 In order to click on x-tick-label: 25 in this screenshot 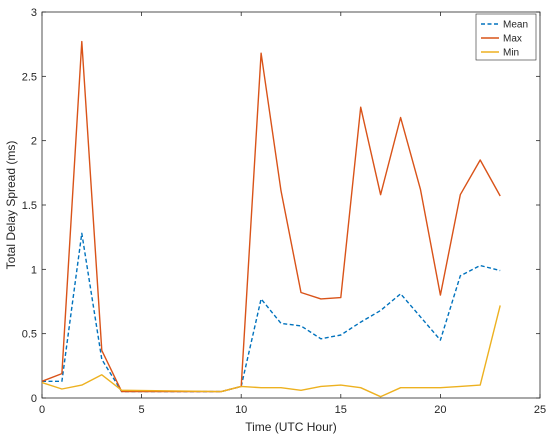, I will do `click(540, 410)`.